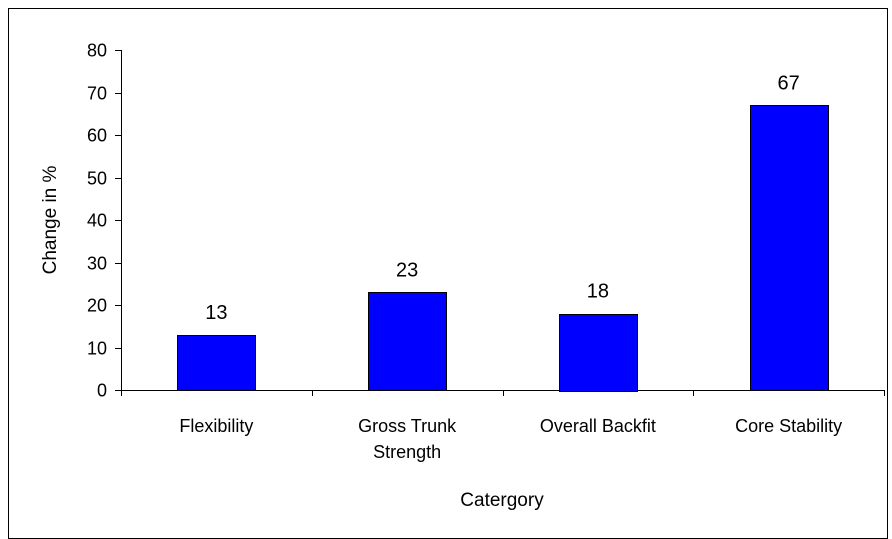 The width and height of the screenshot is (892, 539). Describe the element at coordinates (50, 219) in the screenshot. I see `y-axis-title: Change in %` at that location.